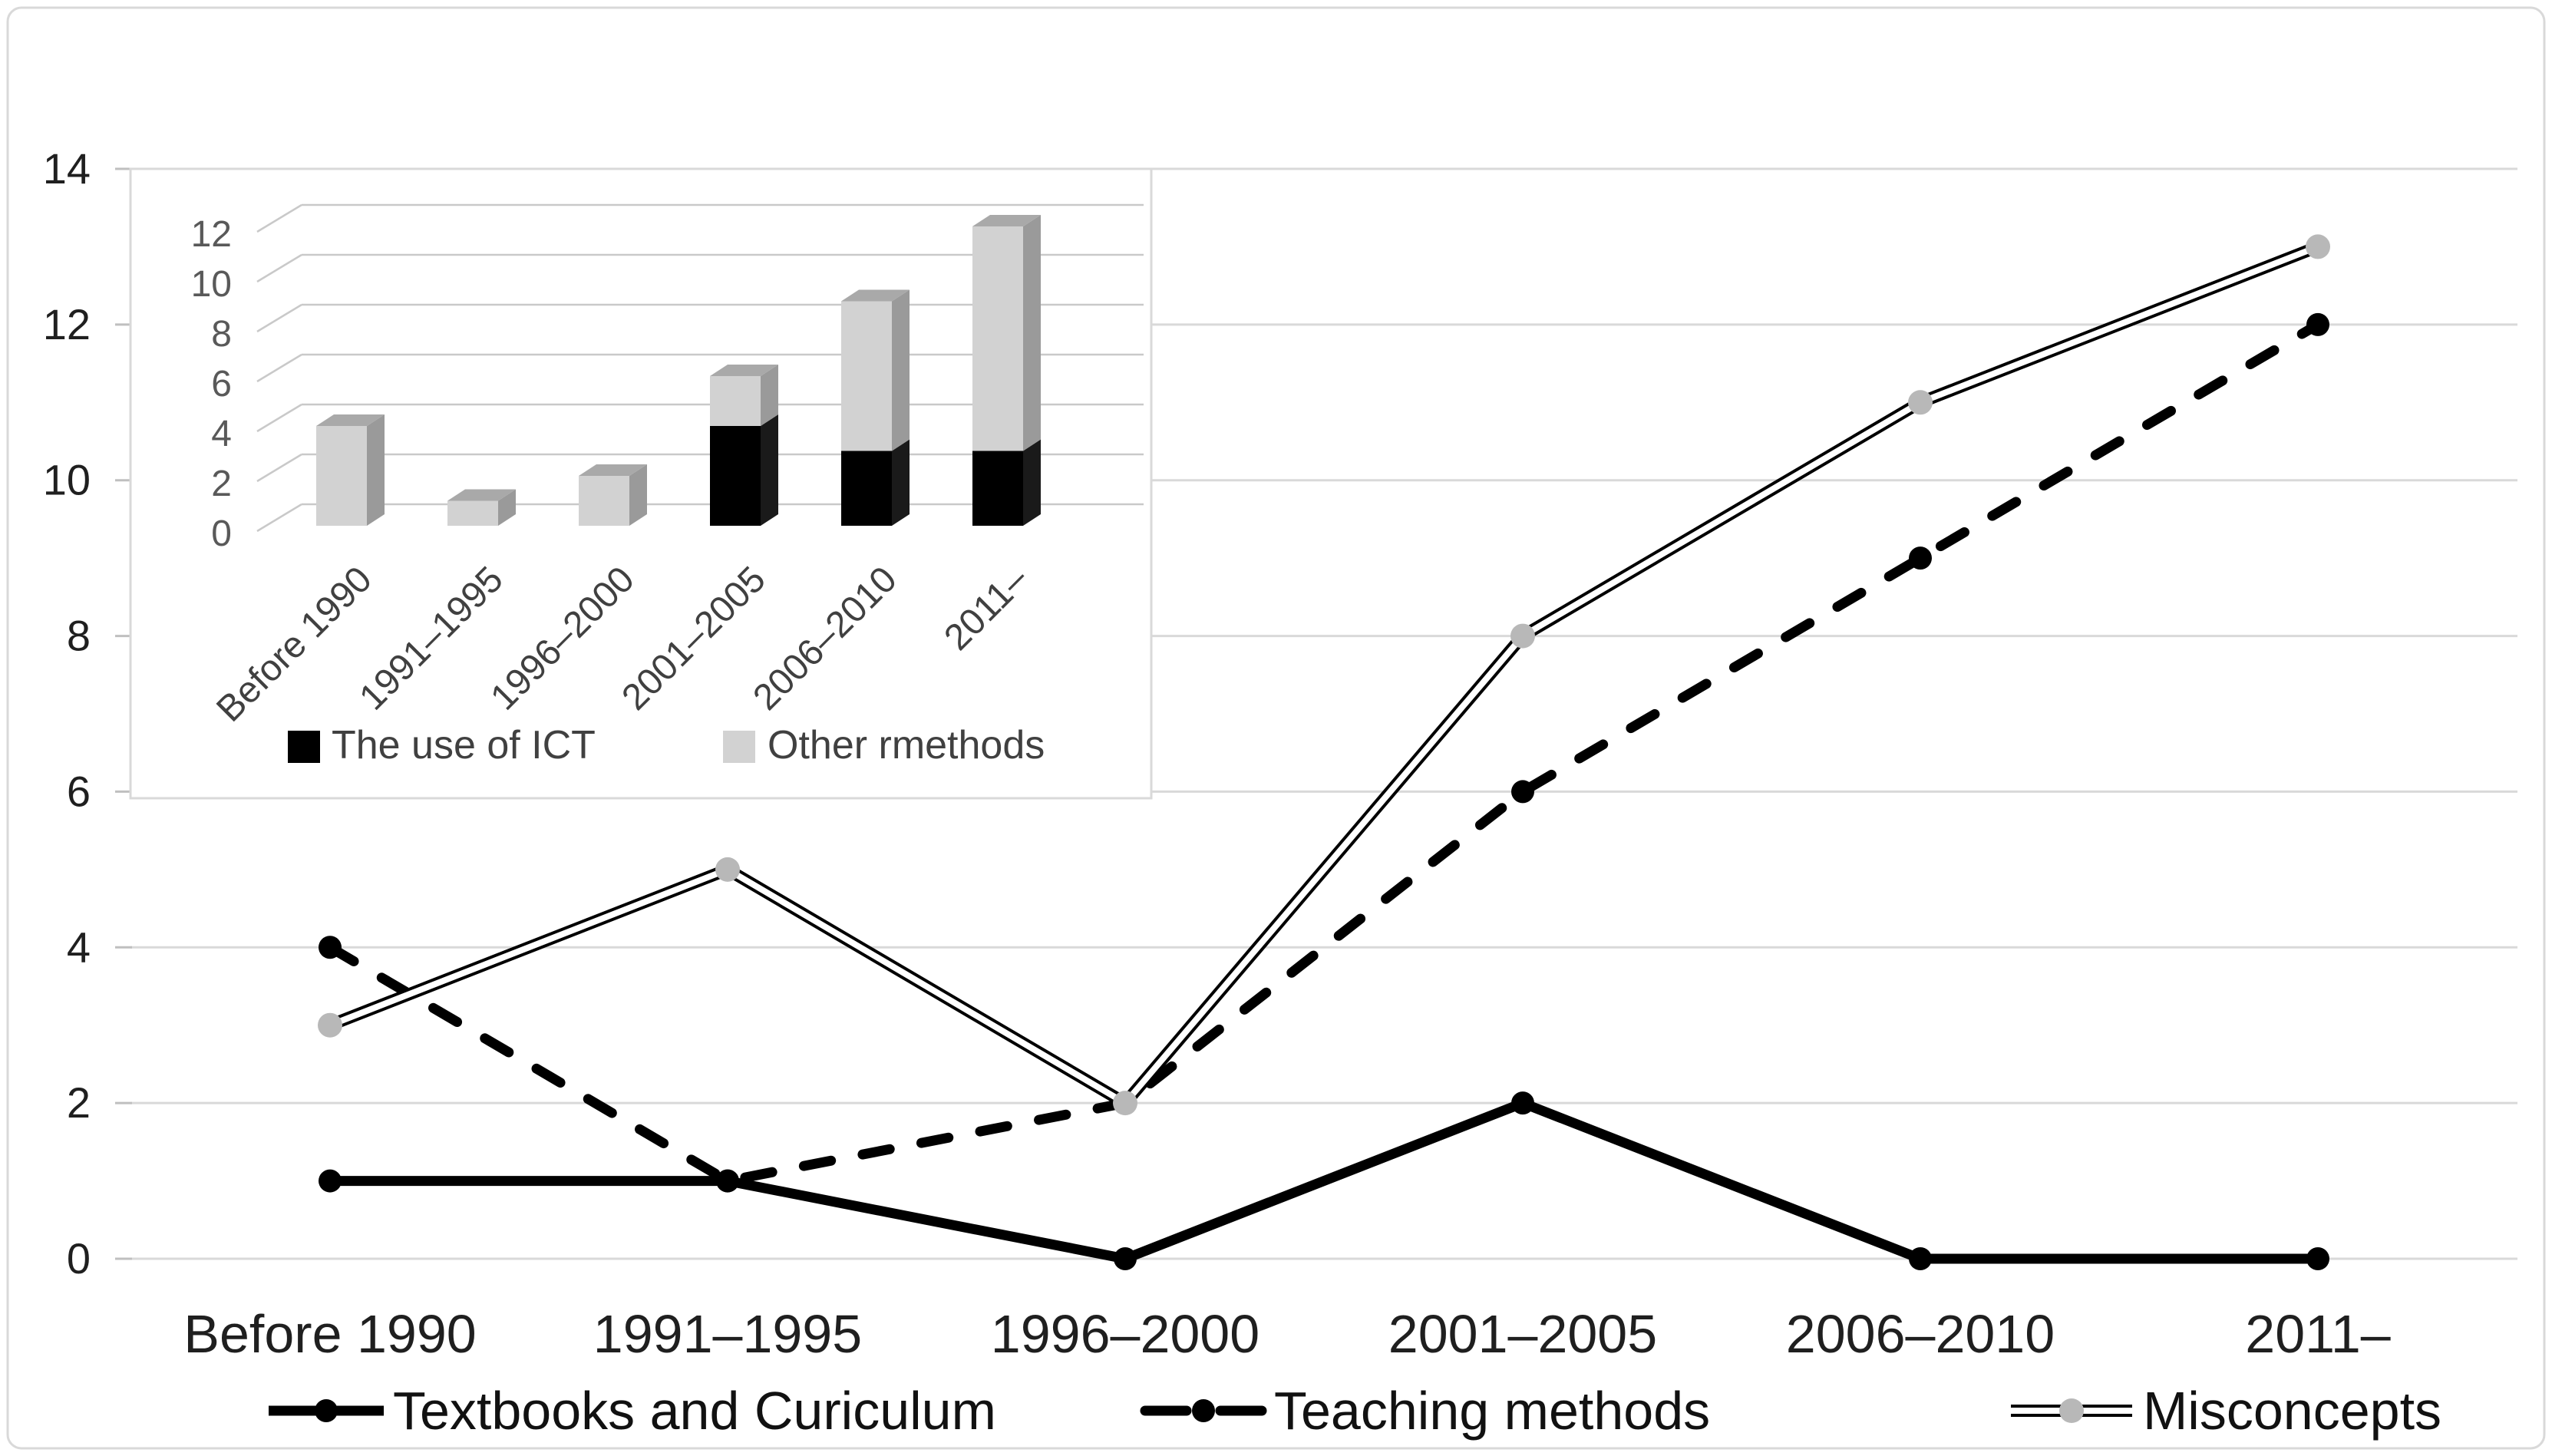 The width and height of the screenshot is (2552, 1456). Describe the element at coordinates (906, 746) in the screenshot. I see `inset-legend-label-other: Other rmethods` at that location.